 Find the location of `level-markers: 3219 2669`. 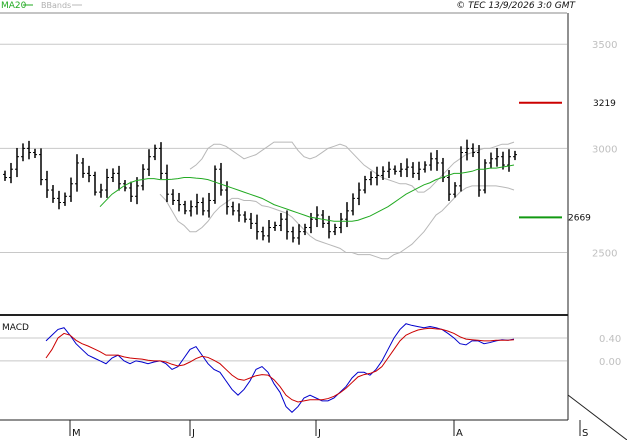

level-markers: 3219 2669 is located at coordinates (567, 161).